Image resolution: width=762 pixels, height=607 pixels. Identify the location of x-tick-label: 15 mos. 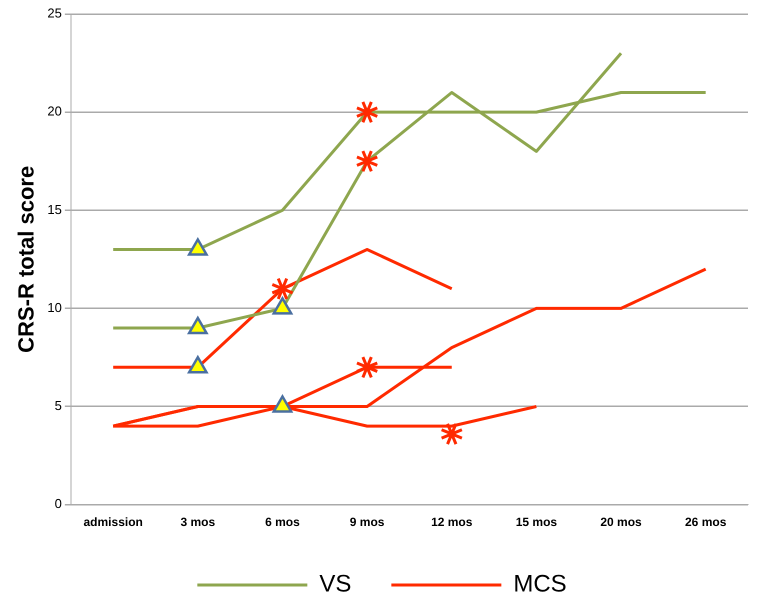
(537, 522).